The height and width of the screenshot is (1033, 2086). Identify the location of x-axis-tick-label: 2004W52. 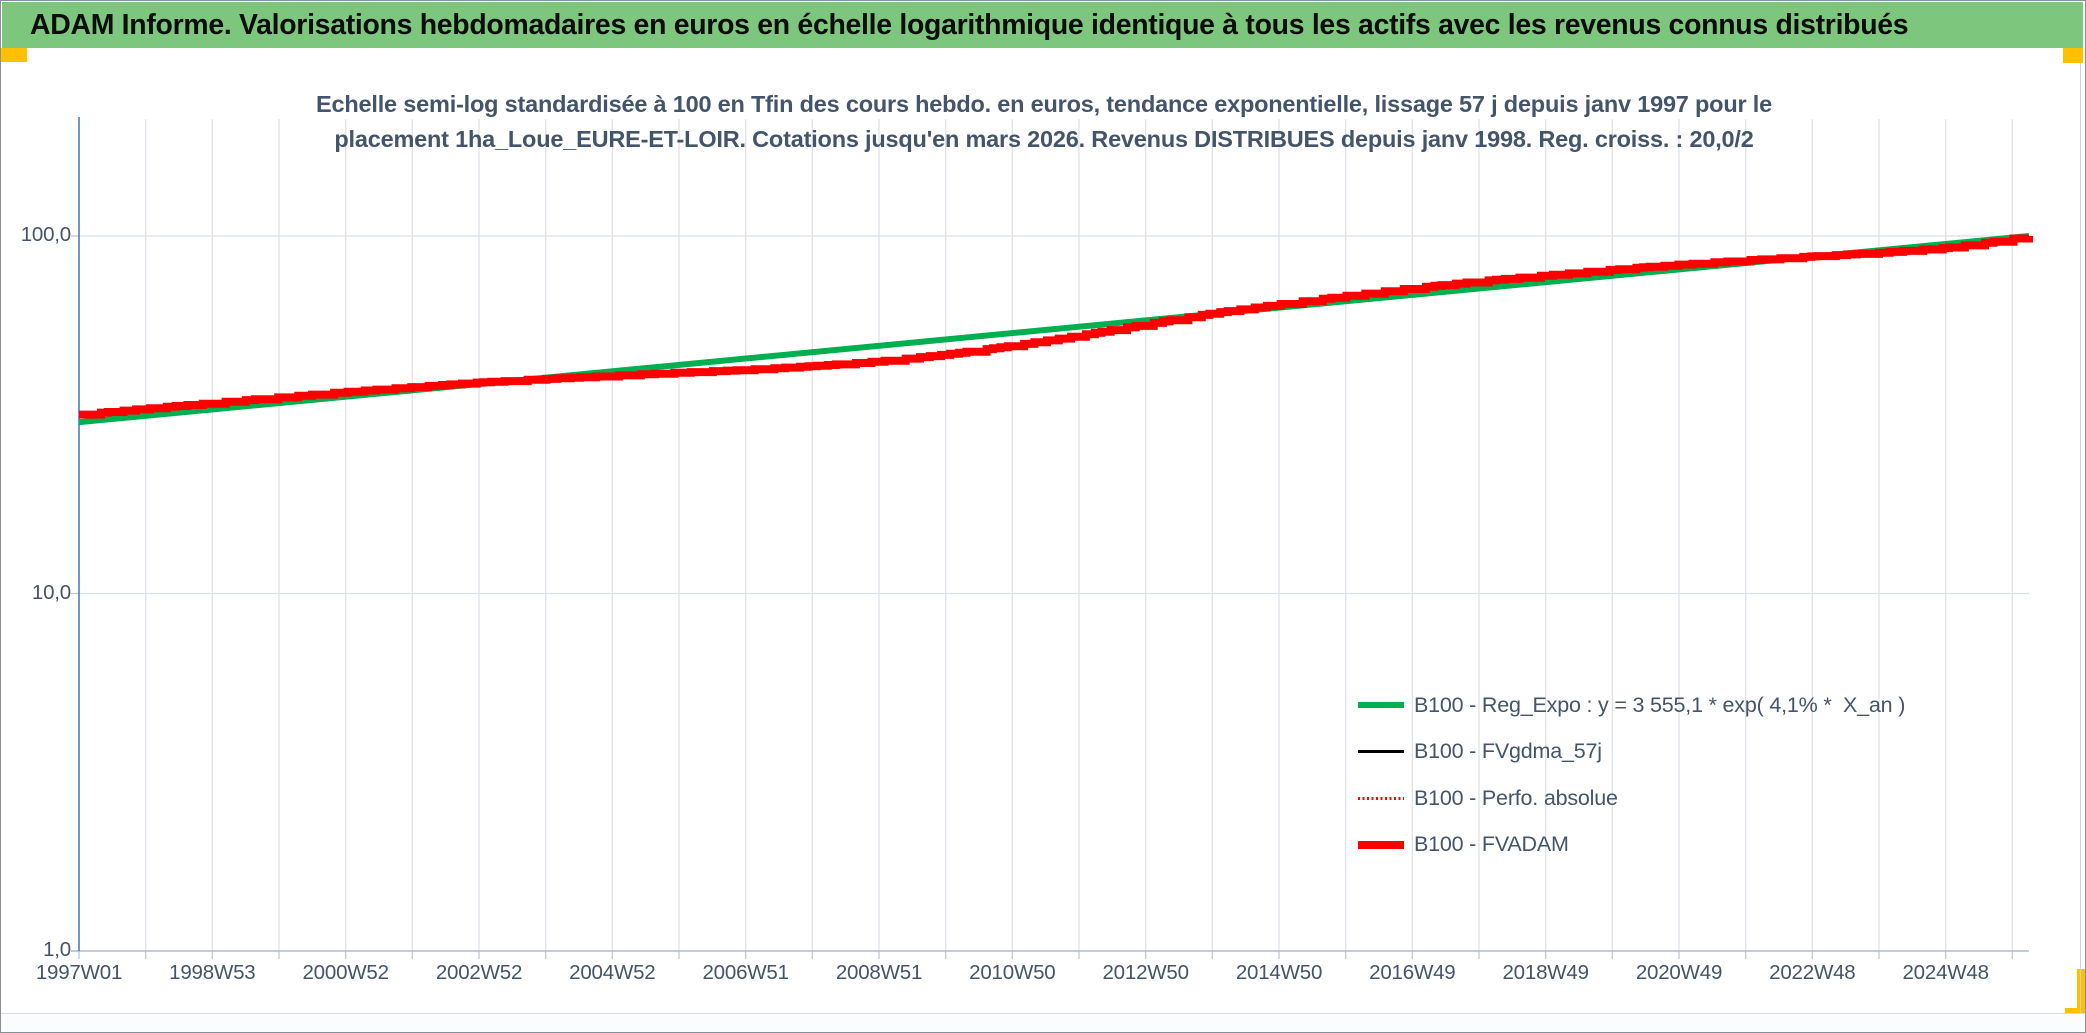
(612, 972).